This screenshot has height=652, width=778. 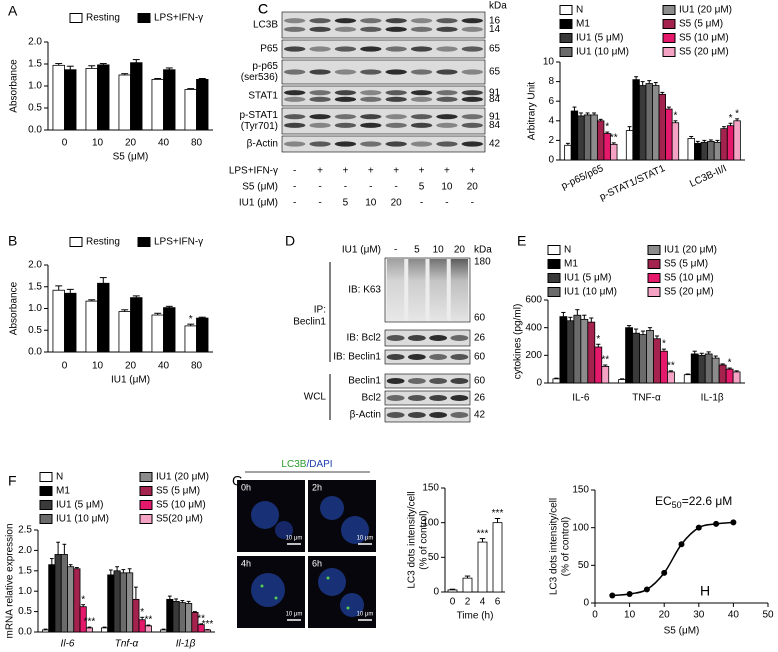 I want to click on legend-label: N, so click(x=567, y=250).